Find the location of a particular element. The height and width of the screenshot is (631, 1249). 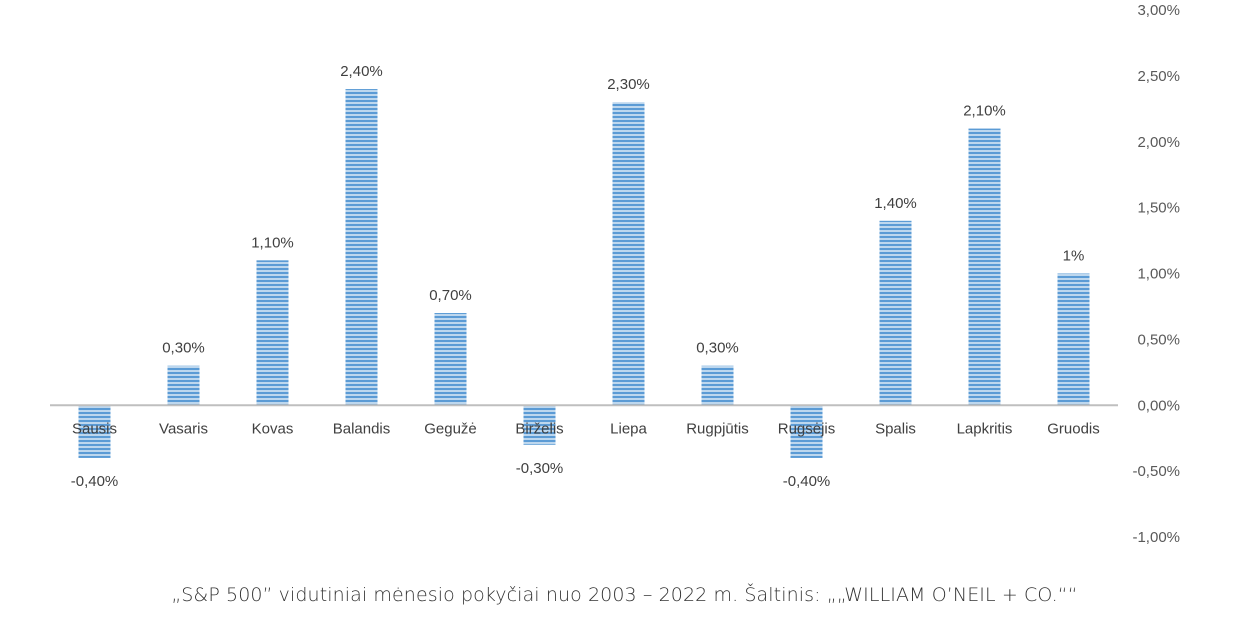

y-tick-label: 0,00% is located at coordinates (1158, 405).